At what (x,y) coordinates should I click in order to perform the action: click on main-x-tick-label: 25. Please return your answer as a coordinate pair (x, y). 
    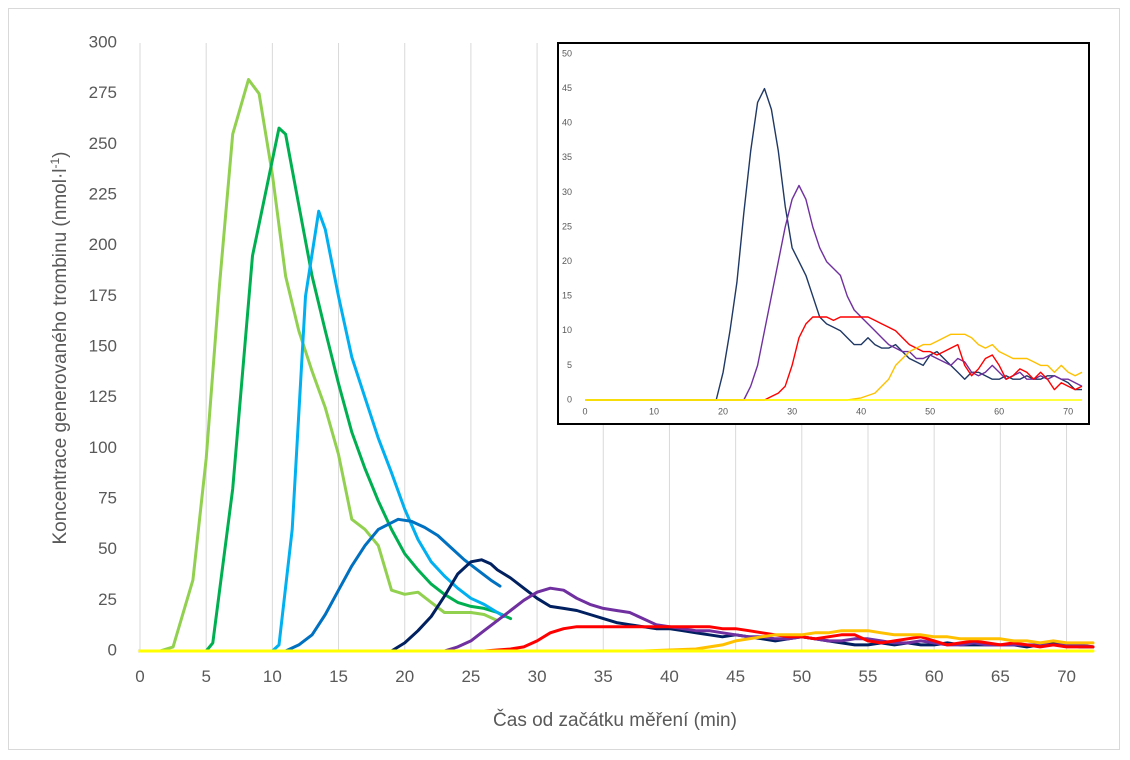
    Looking at the image, I should click on (470, 676).